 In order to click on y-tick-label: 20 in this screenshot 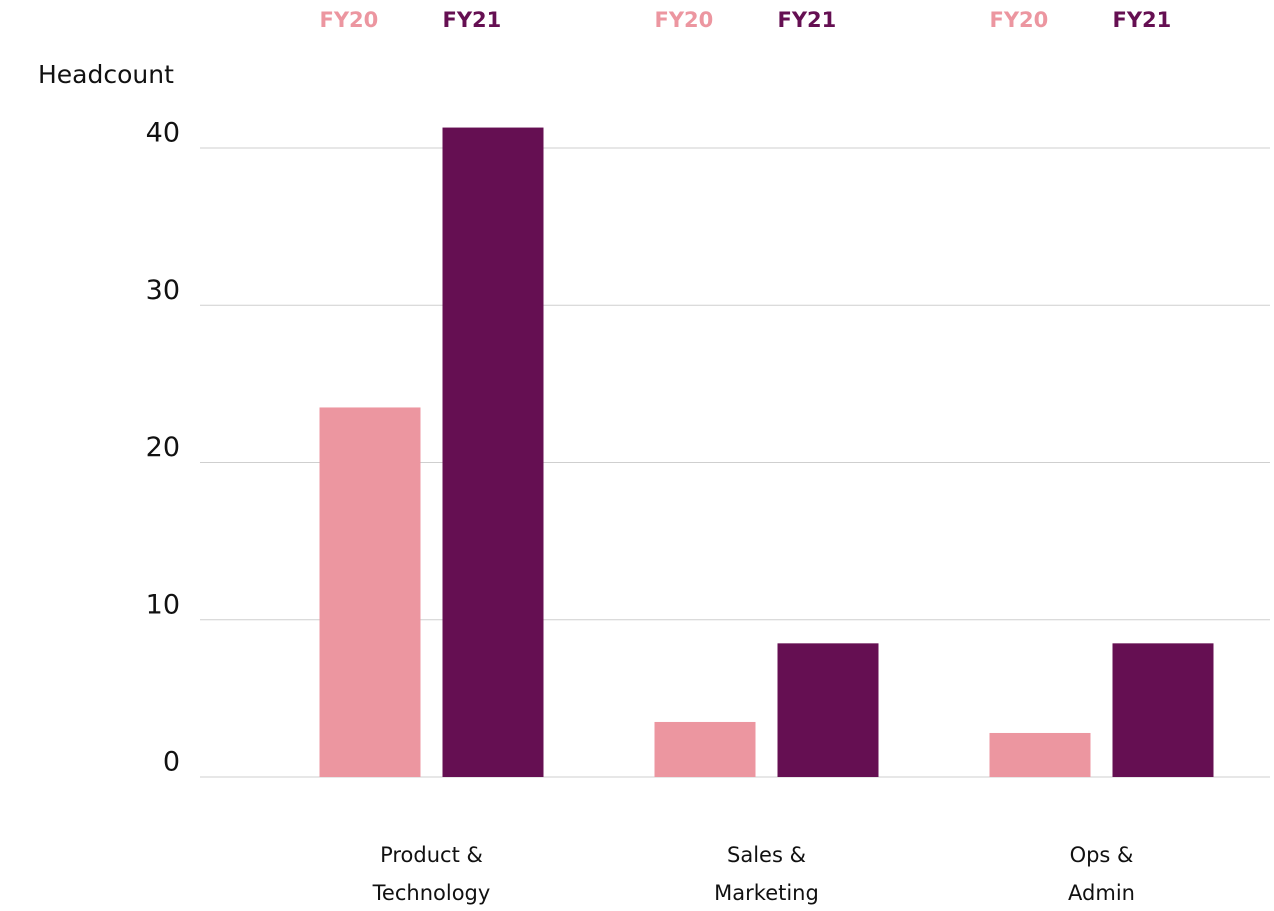, I will do `click(163, 447)`.